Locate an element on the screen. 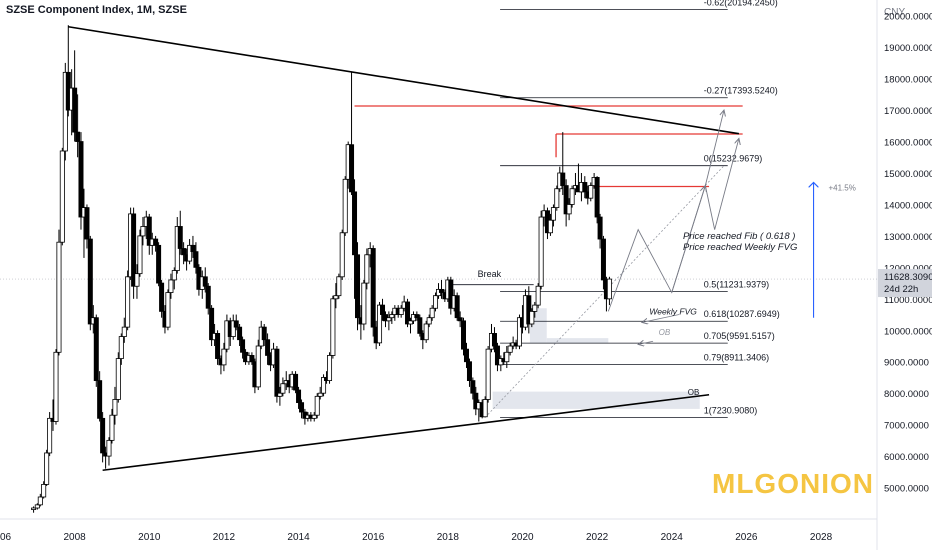 This screenshot has width=932, height=555. zones: OB is located at coordinates (596, 358).